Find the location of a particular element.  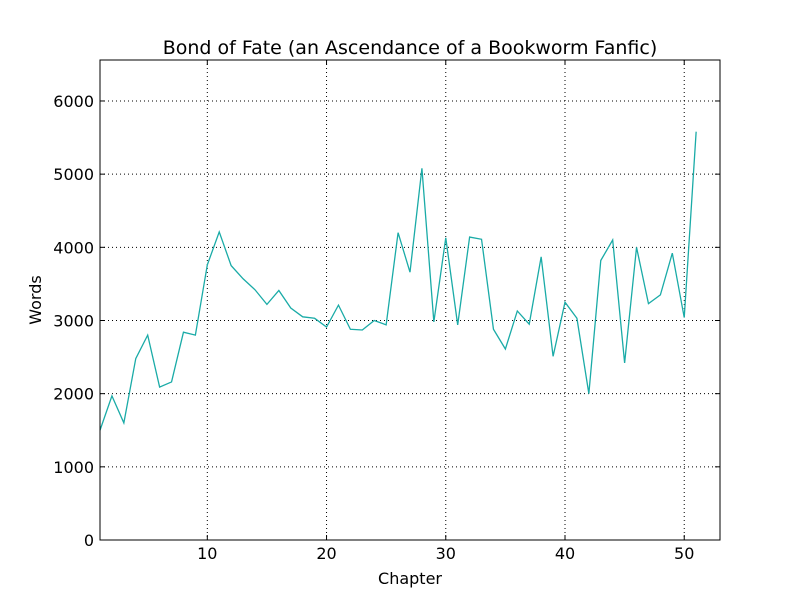

x-tick-label: 20 is located at coordinates (326, 553).